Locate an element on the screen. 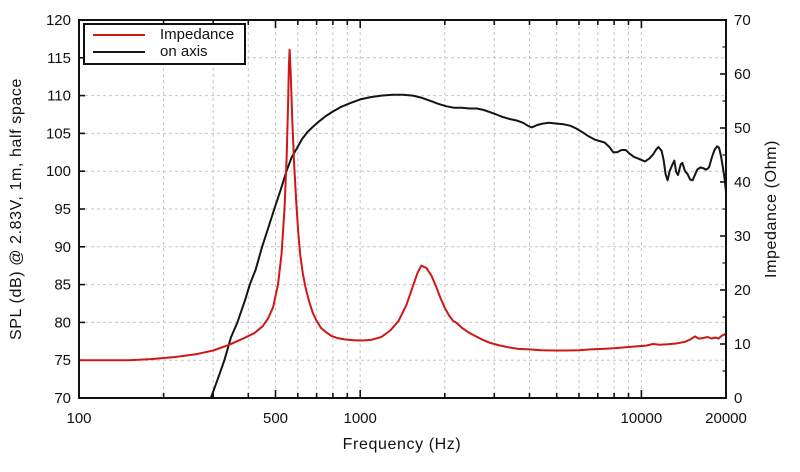 Image resolution: width=800 pixels, height=472 pixels. y-left-tick-label: 100 is located at coordinates (58, 171).